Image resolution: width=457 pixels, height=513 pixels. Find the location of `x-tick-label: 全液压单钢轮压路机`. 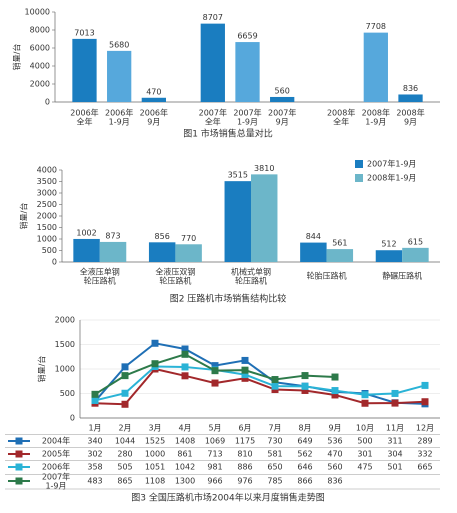

x-tick-label: 全液压单钢轮压路机 is located at coordinates (100, 275).